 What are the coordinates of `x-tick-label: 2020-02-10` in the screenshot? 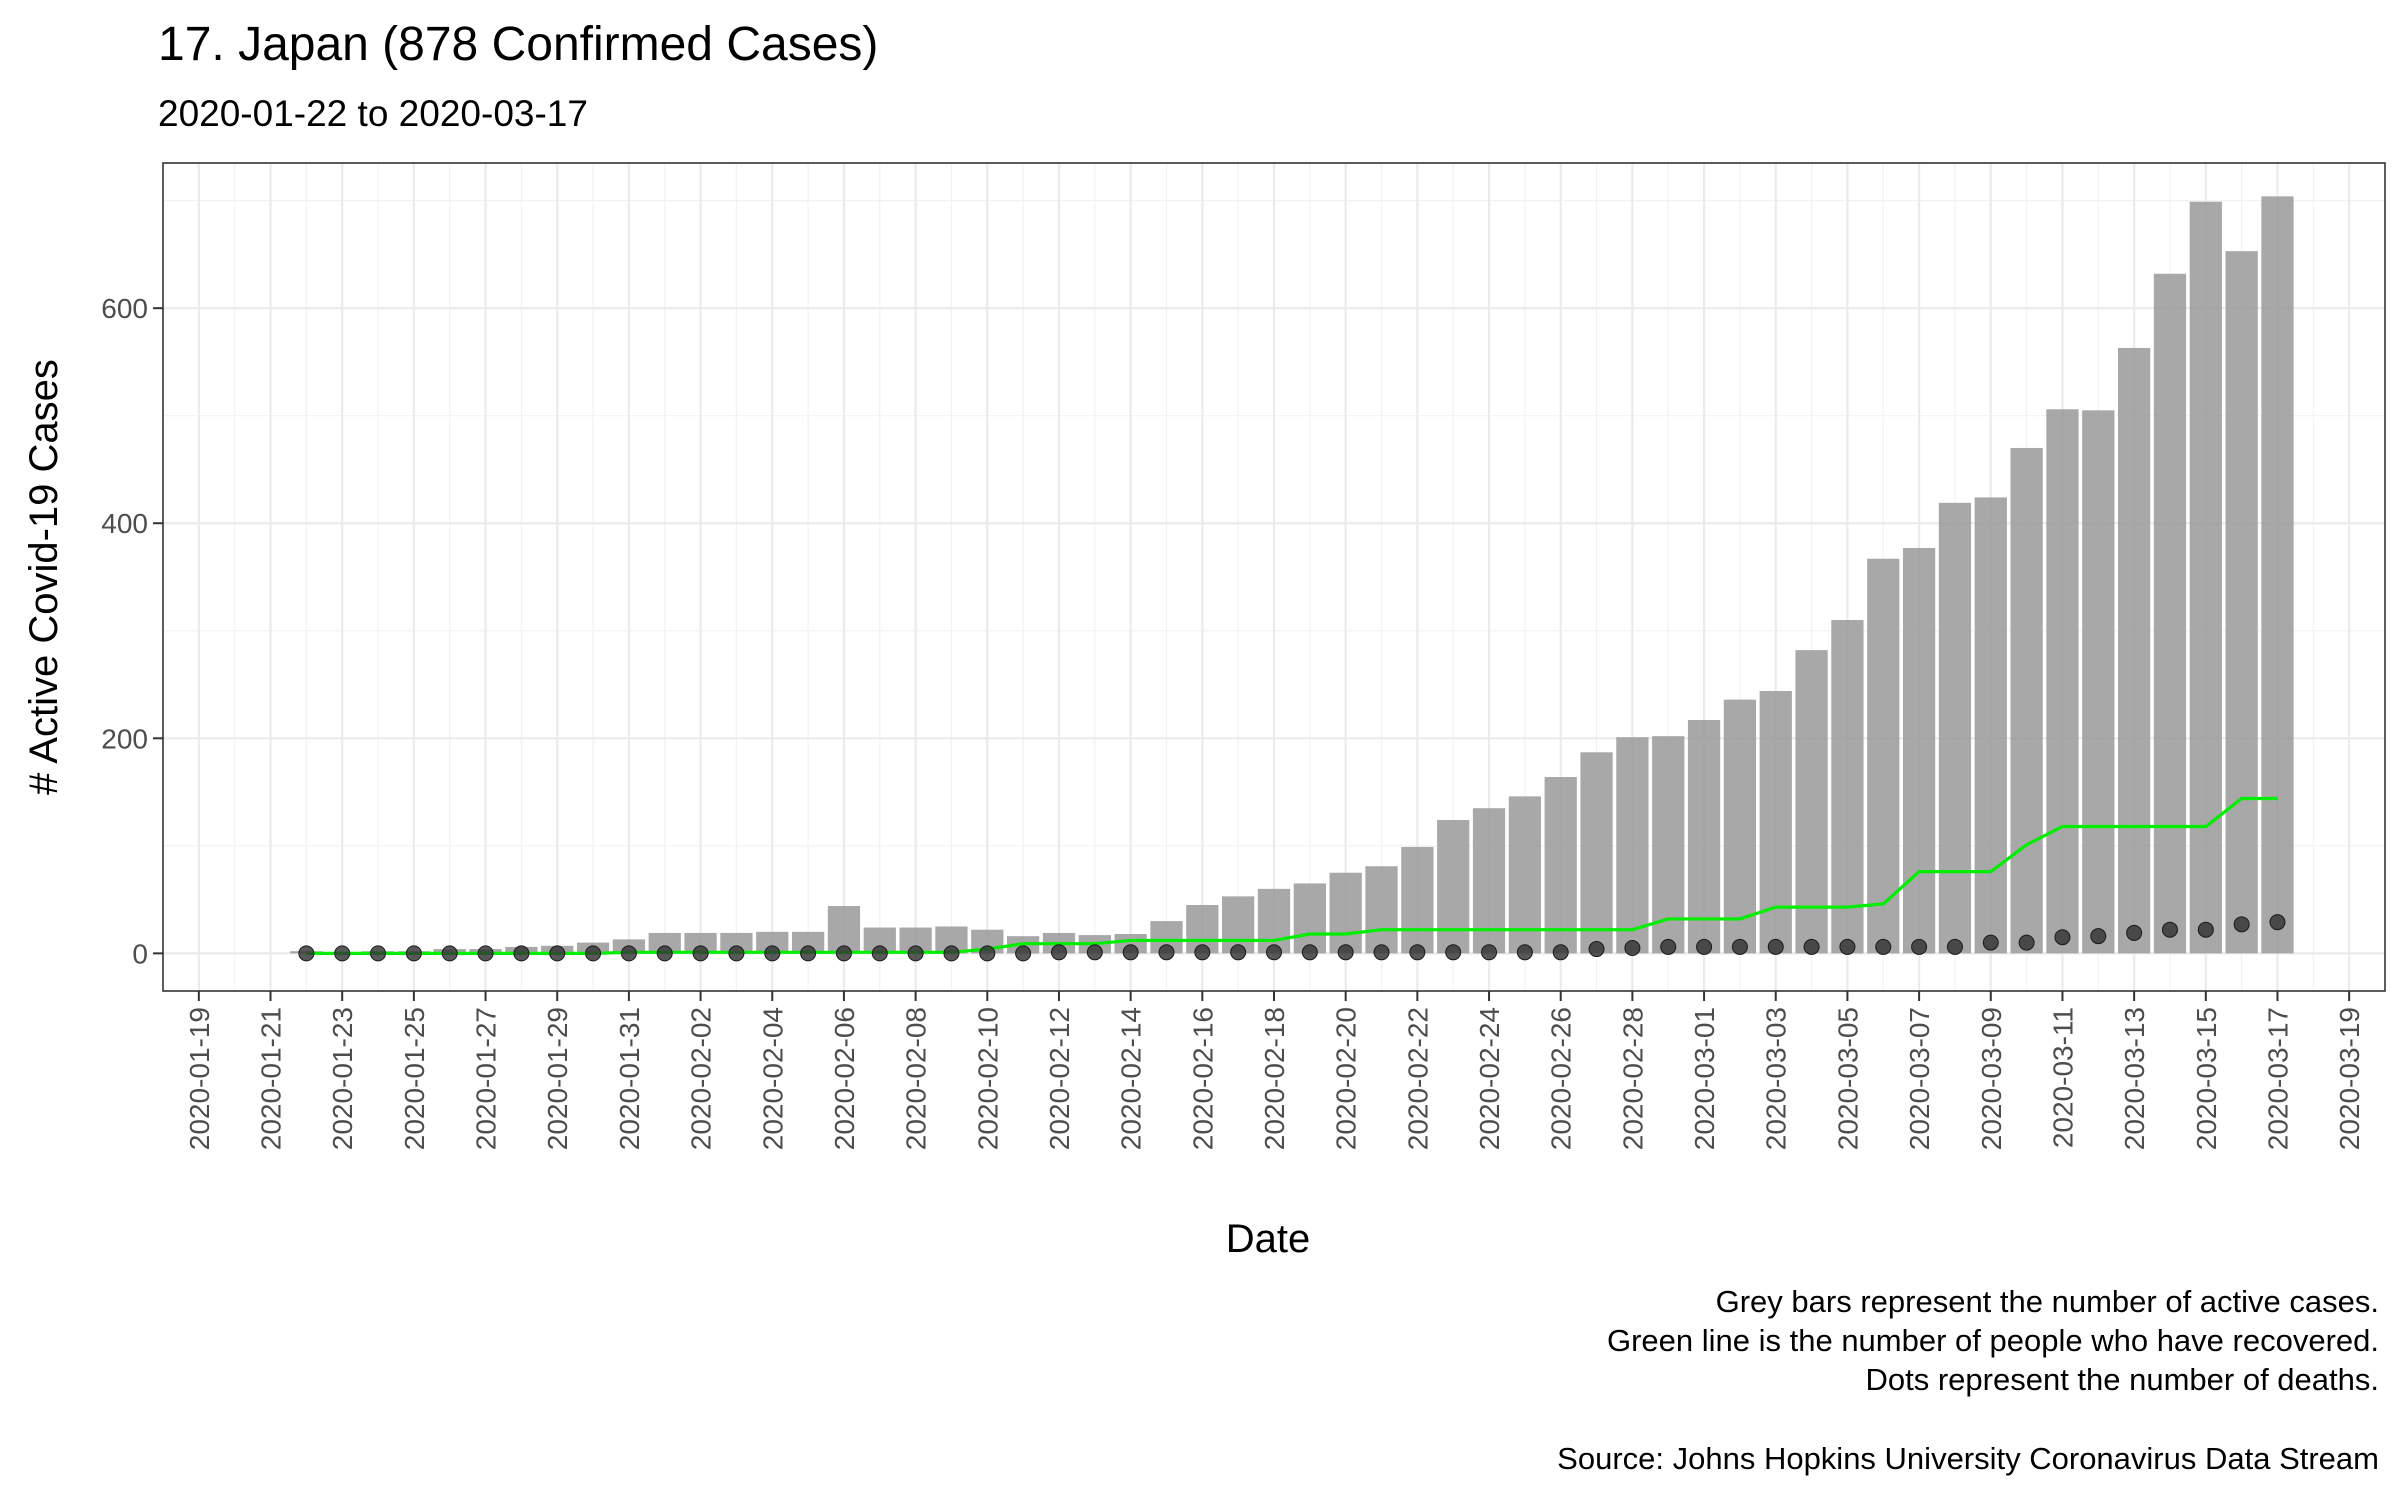 It's located at (987, 1078).